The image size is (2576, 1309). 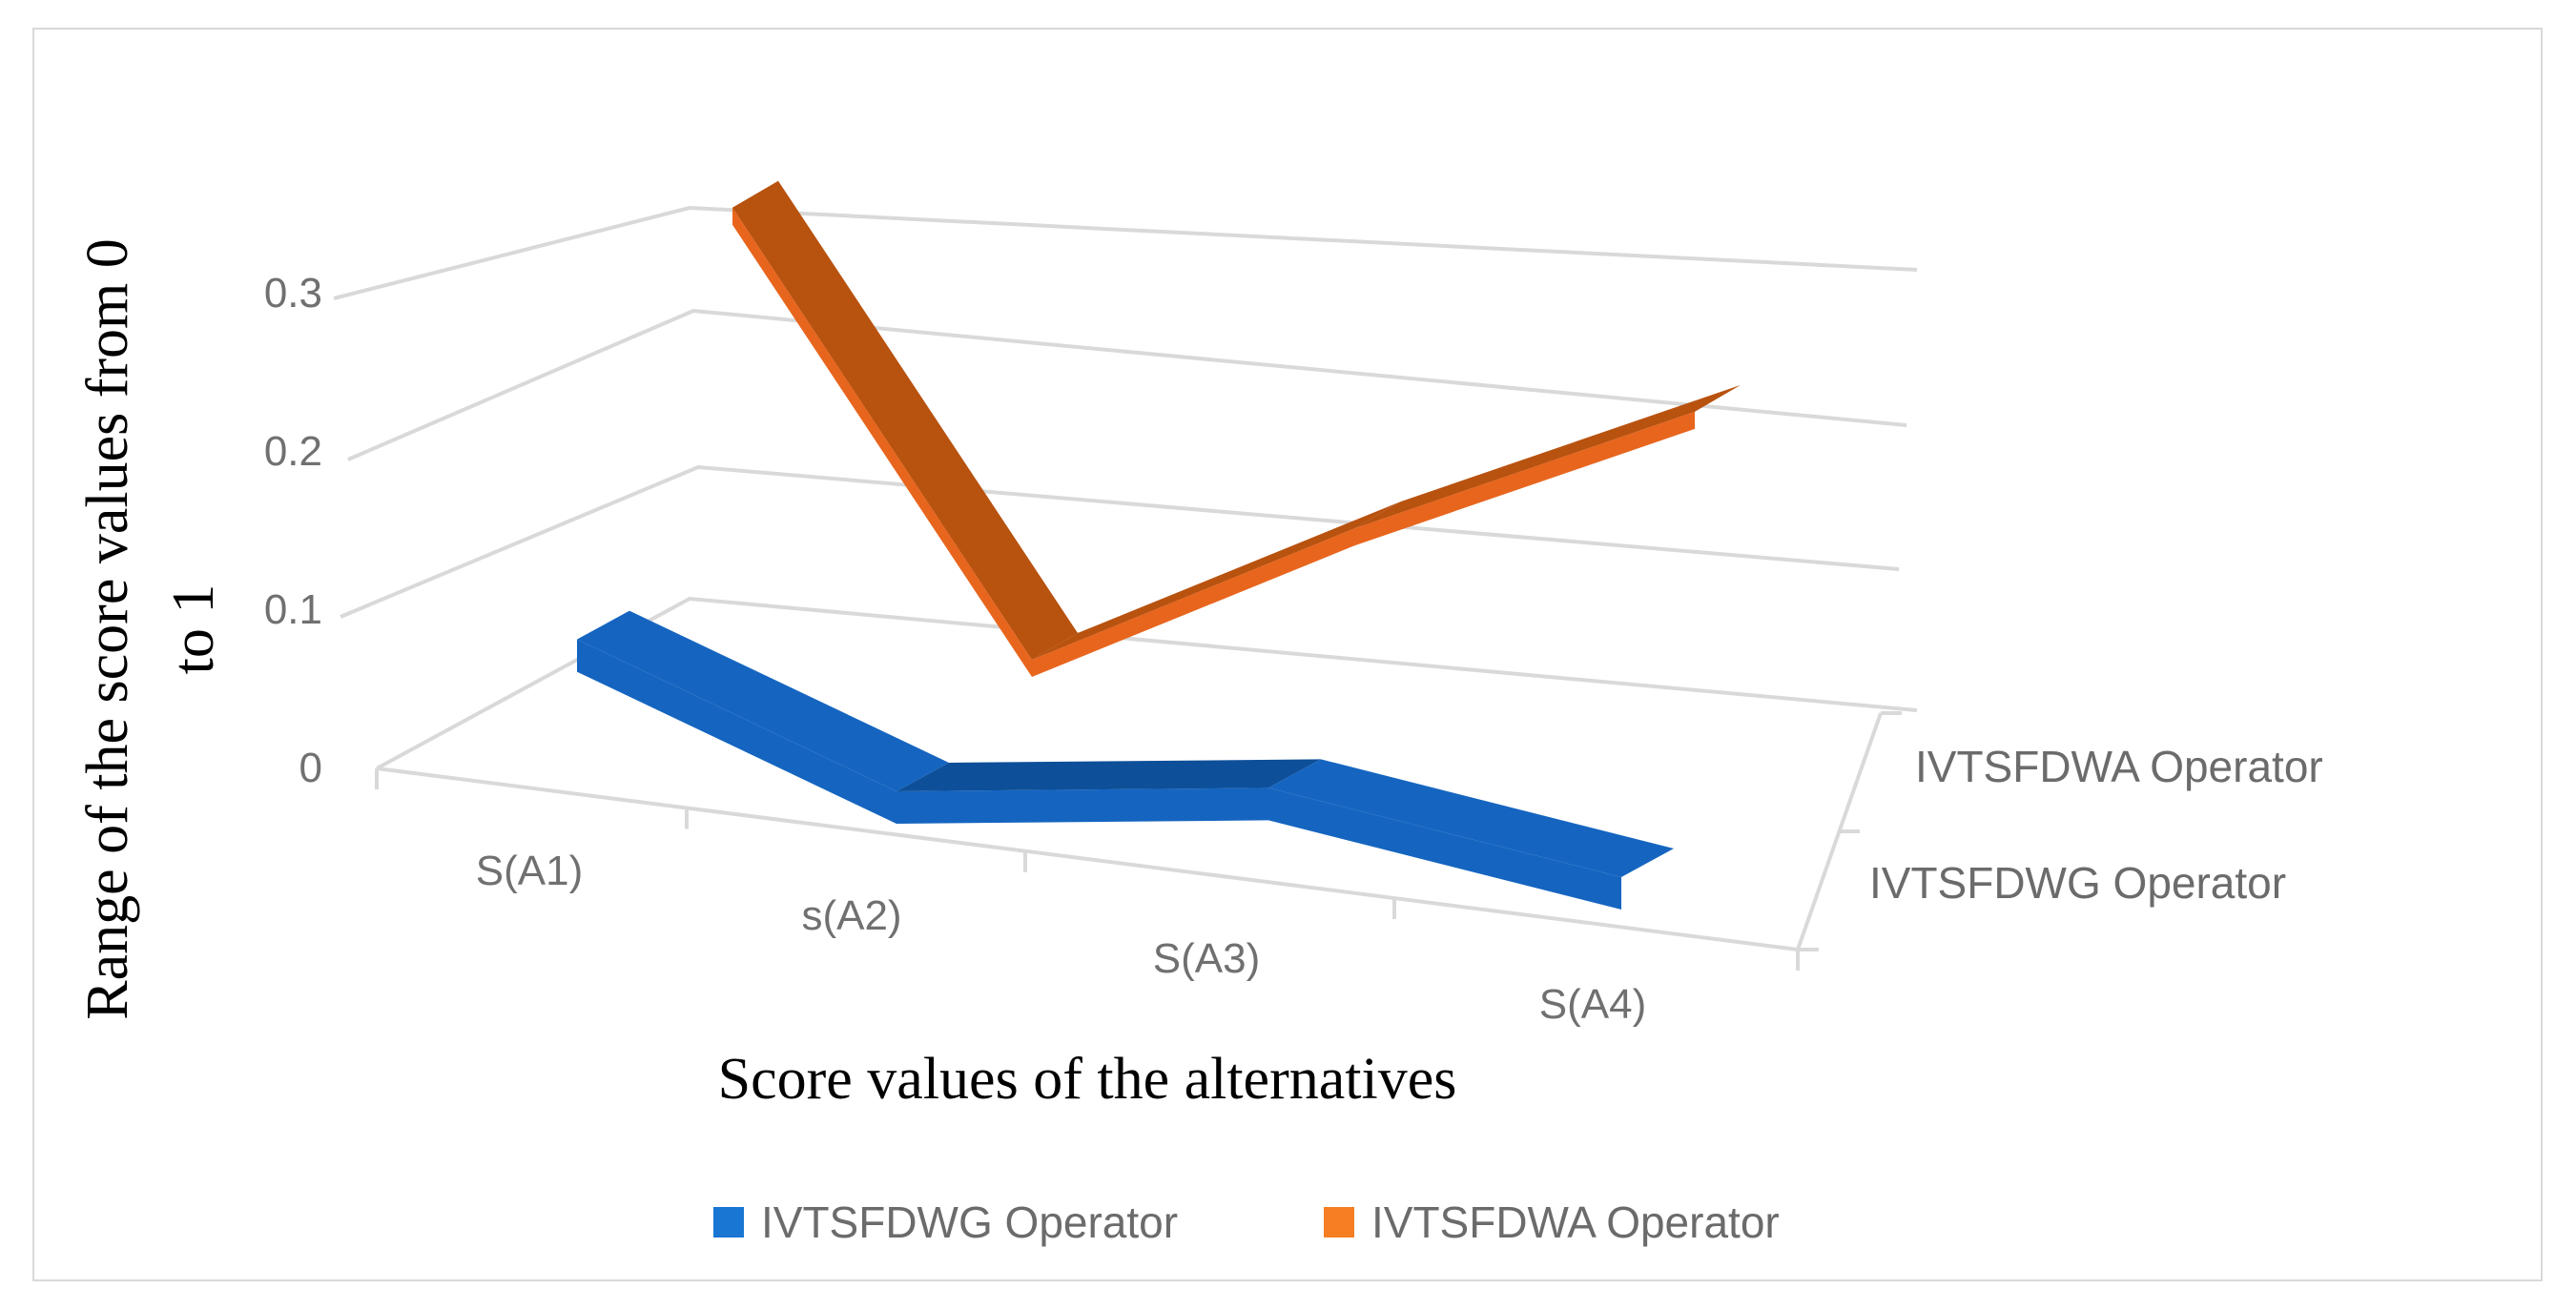 What do you see at coordinates (1849, 831) in the screenshot?
I see `depth-axis` at bounding box center [1849, 831].